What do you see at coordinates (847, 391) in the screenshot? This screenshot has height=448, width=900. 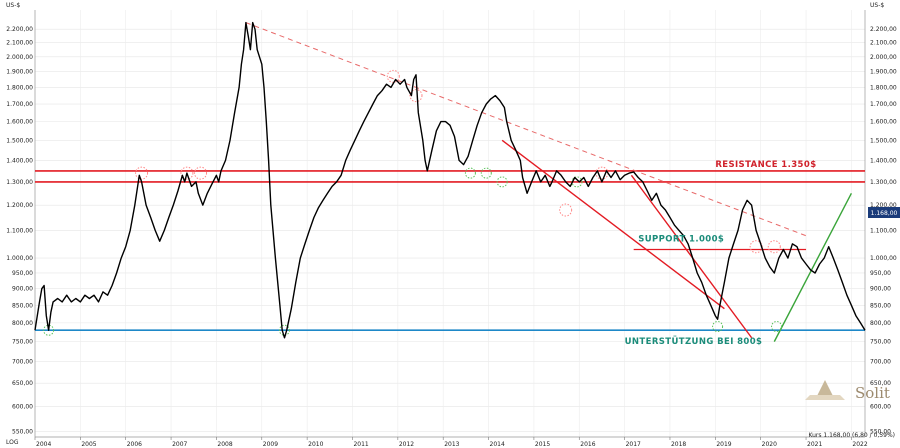 I see `solit-logo: Solit` at bounding box center [847, 391].